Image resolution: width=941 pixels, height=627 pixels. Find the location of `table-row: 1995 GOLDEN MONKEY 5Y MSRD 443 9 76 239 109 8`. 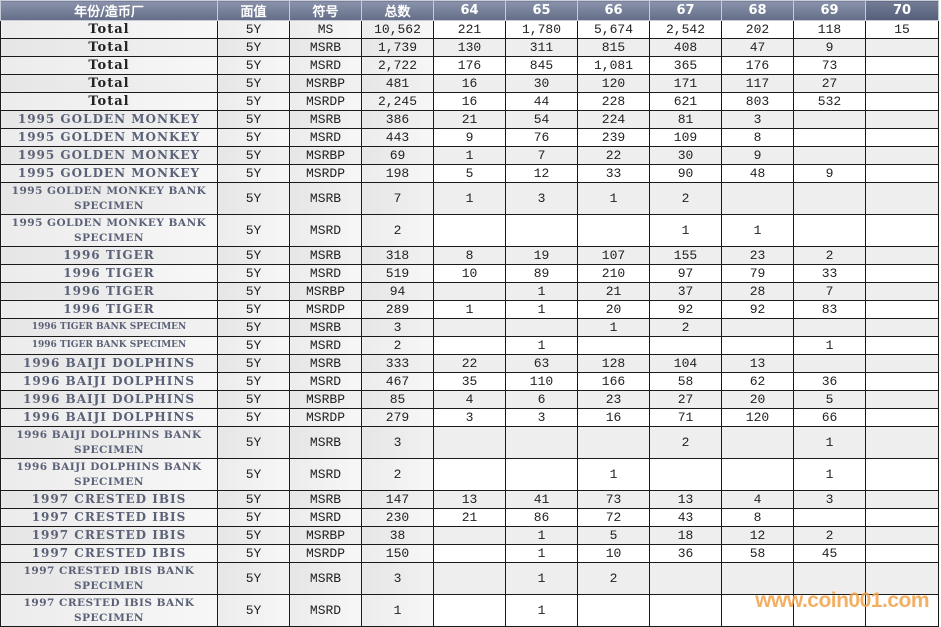

table-row: 1995 GOLDEN MONKEY 5Y MSRD 443 9 76 239 109 8 is located at coordinates (469, 137).